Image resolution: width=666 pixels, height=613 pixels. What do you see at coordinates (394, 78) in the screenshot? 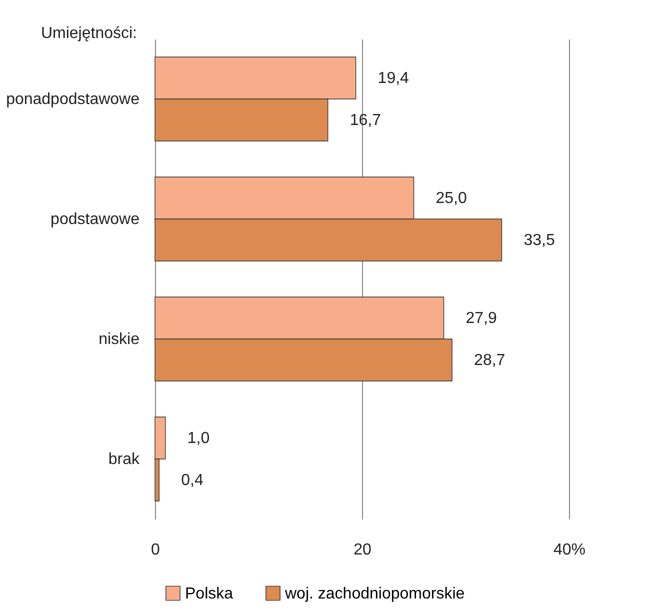
I see `data-label: 19,4` at bounding box center [394, 78].